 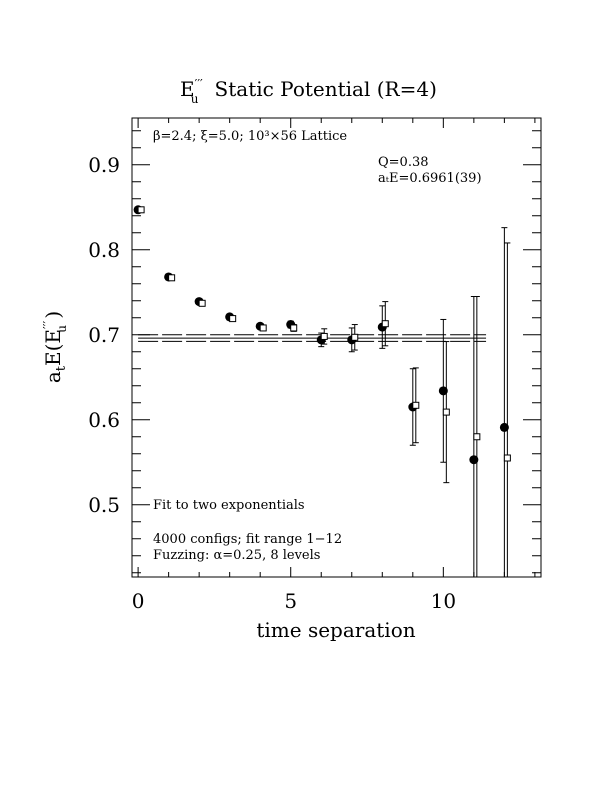 What do you see at coordinates (443, 601) in the screenshot?
I see `x-tick-label: 10` at bounding box center [443, 601].